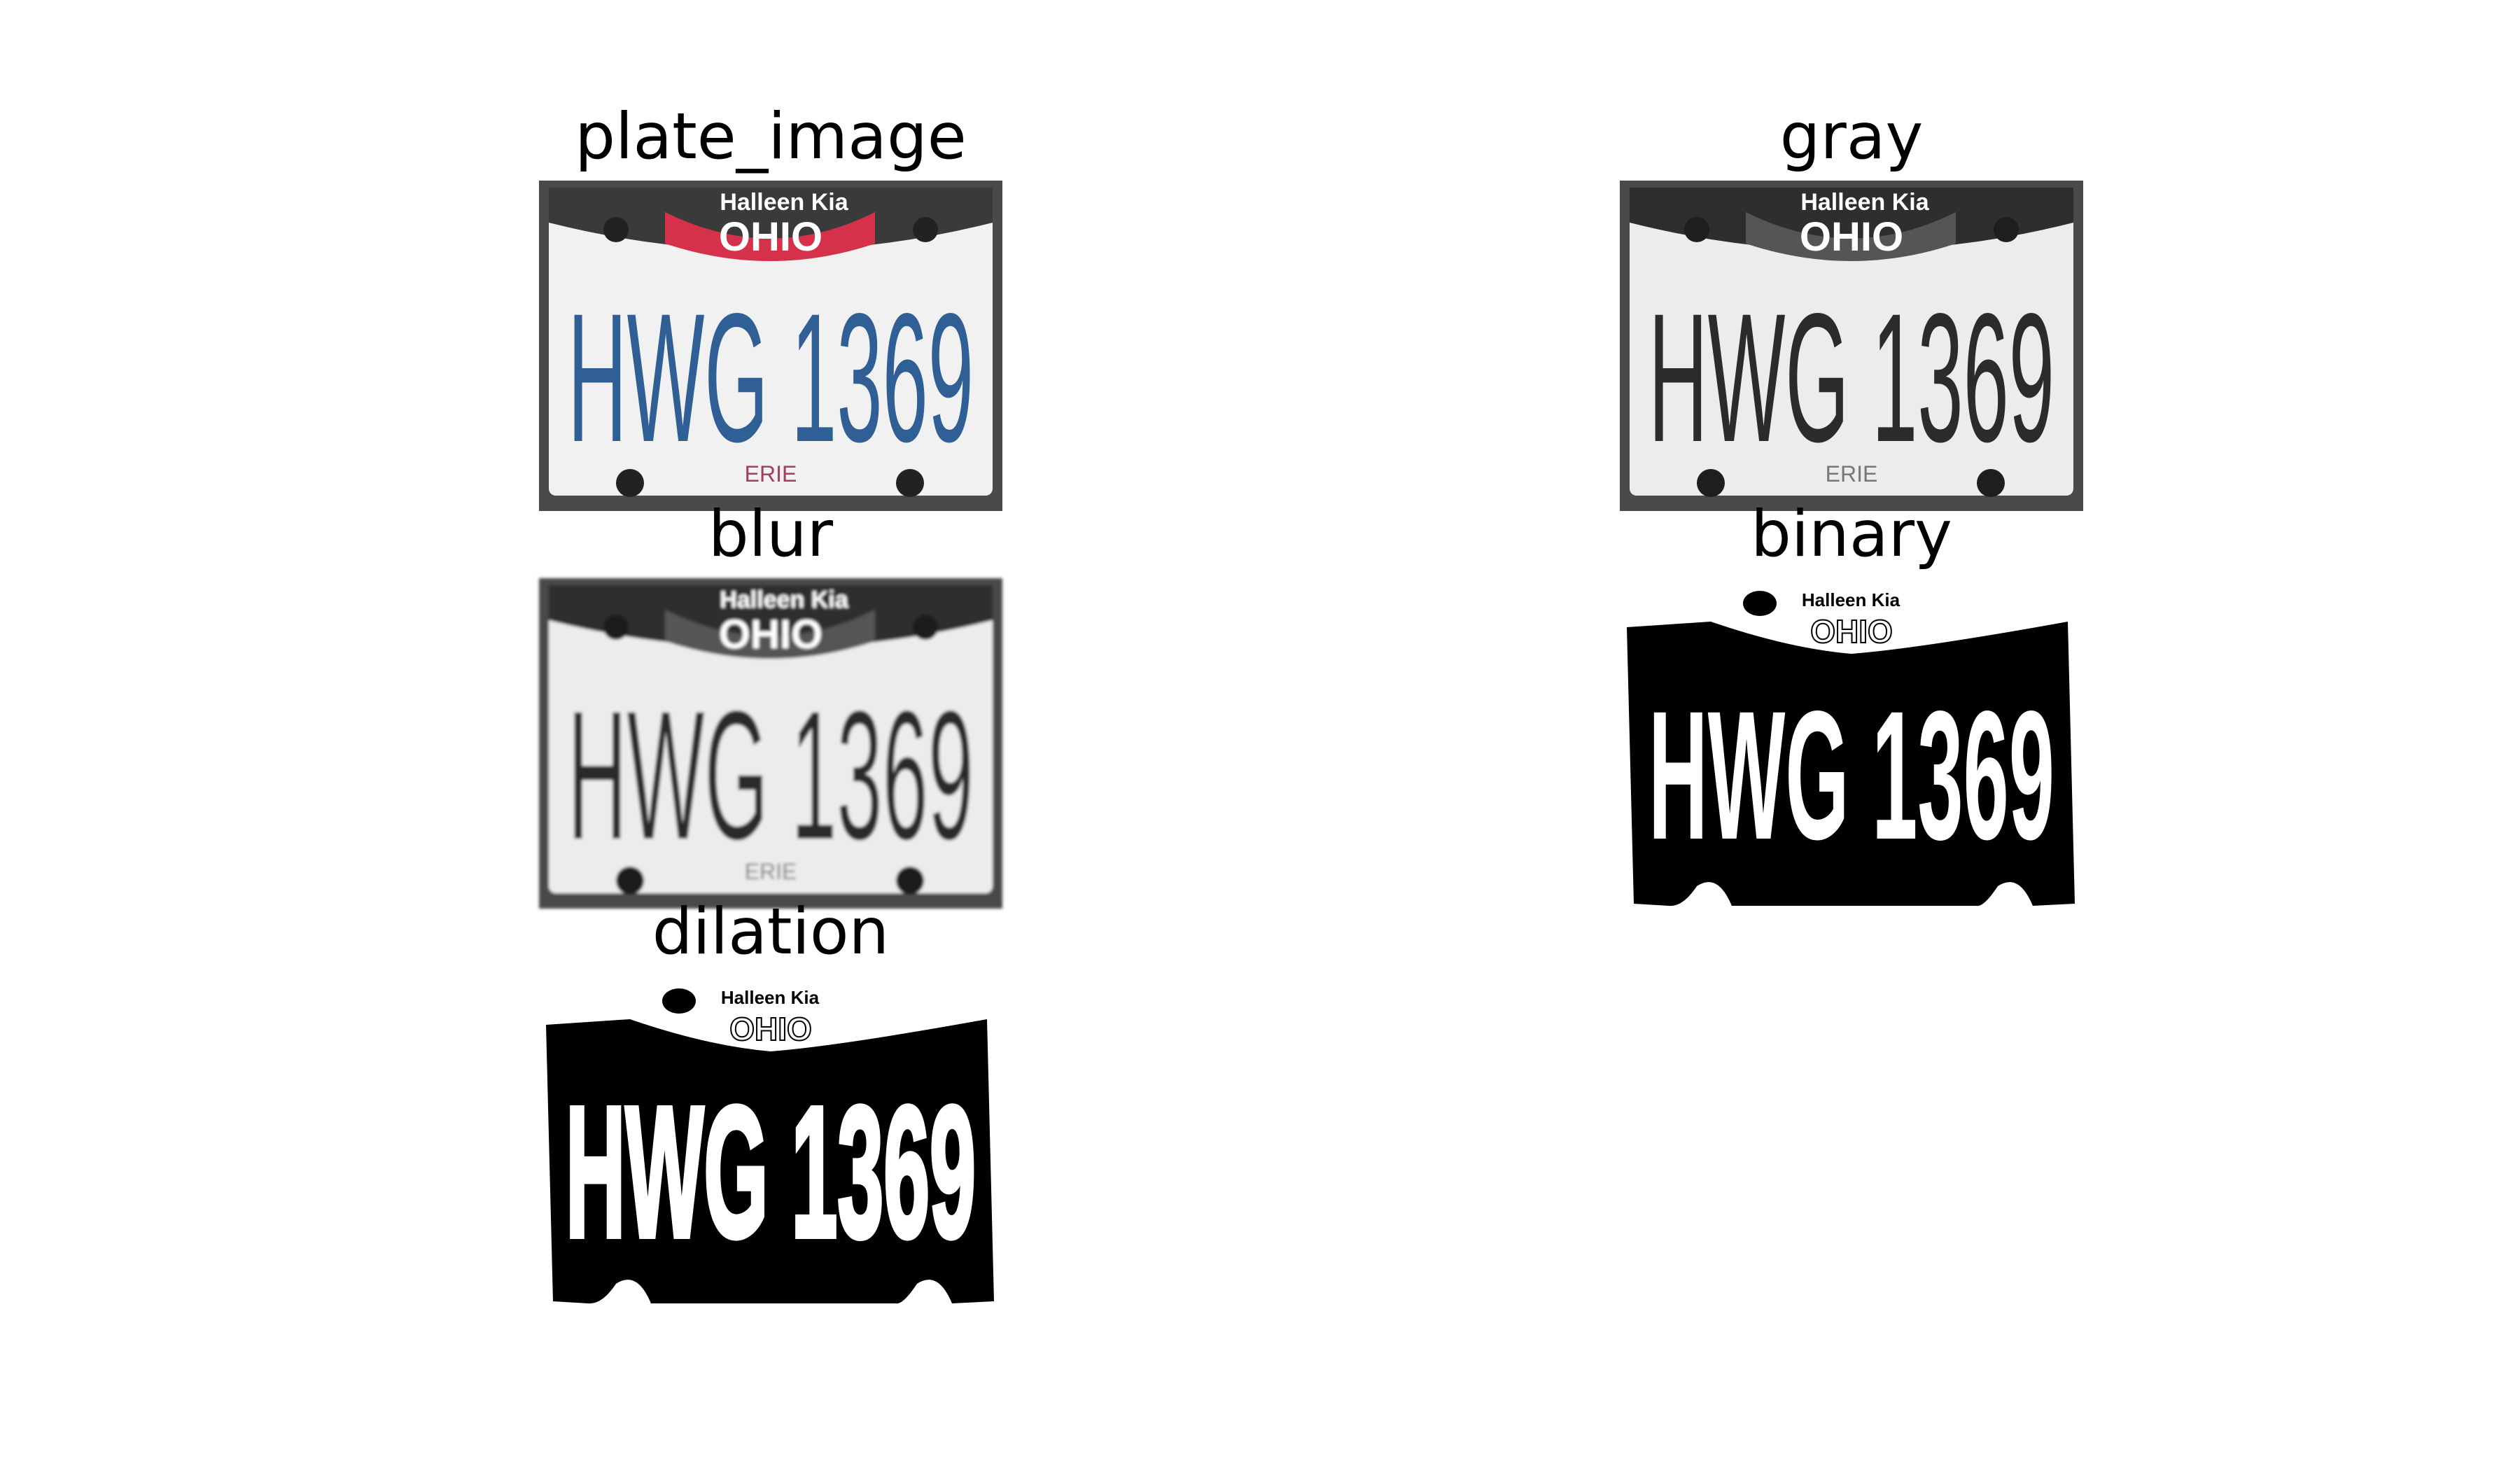 This screenshot has width=2520, height=1470. Describe the element at coordinates (1851, 137) in the screenshot. I see `panel-title: gray` at that location.